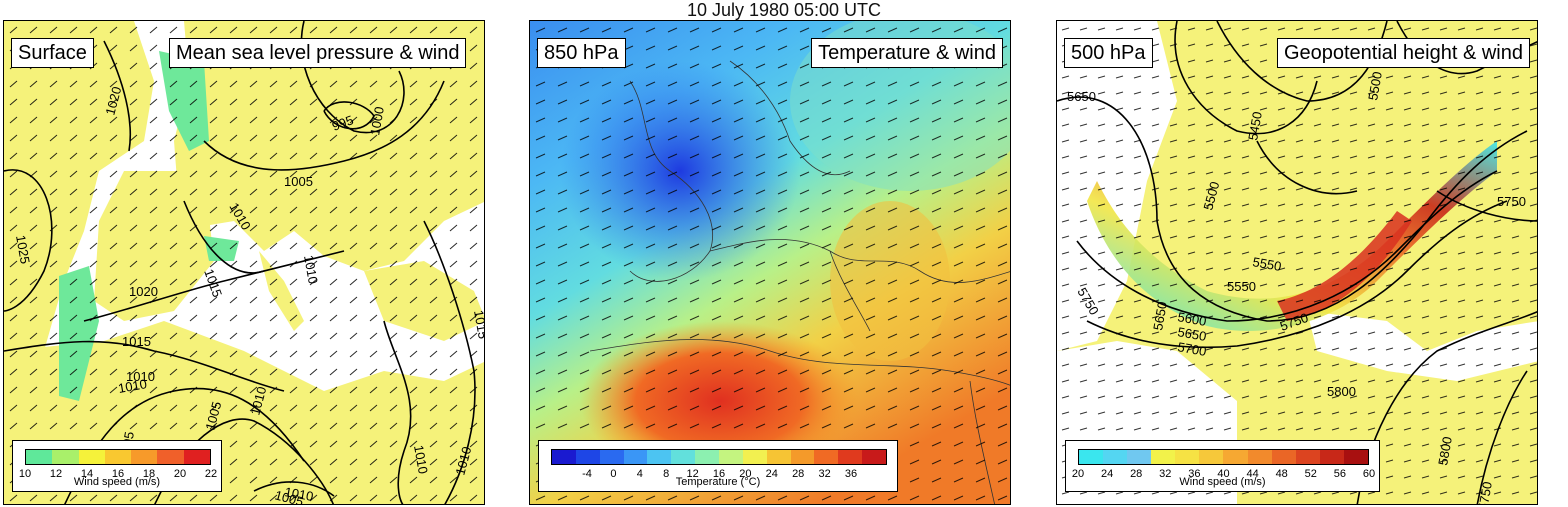 This screenshot has height=507, width=1568. What do you see at coordinates (1191, 319) in the screenshot?
I see `contour-label: 5600` at bounding box center [1191, 319].